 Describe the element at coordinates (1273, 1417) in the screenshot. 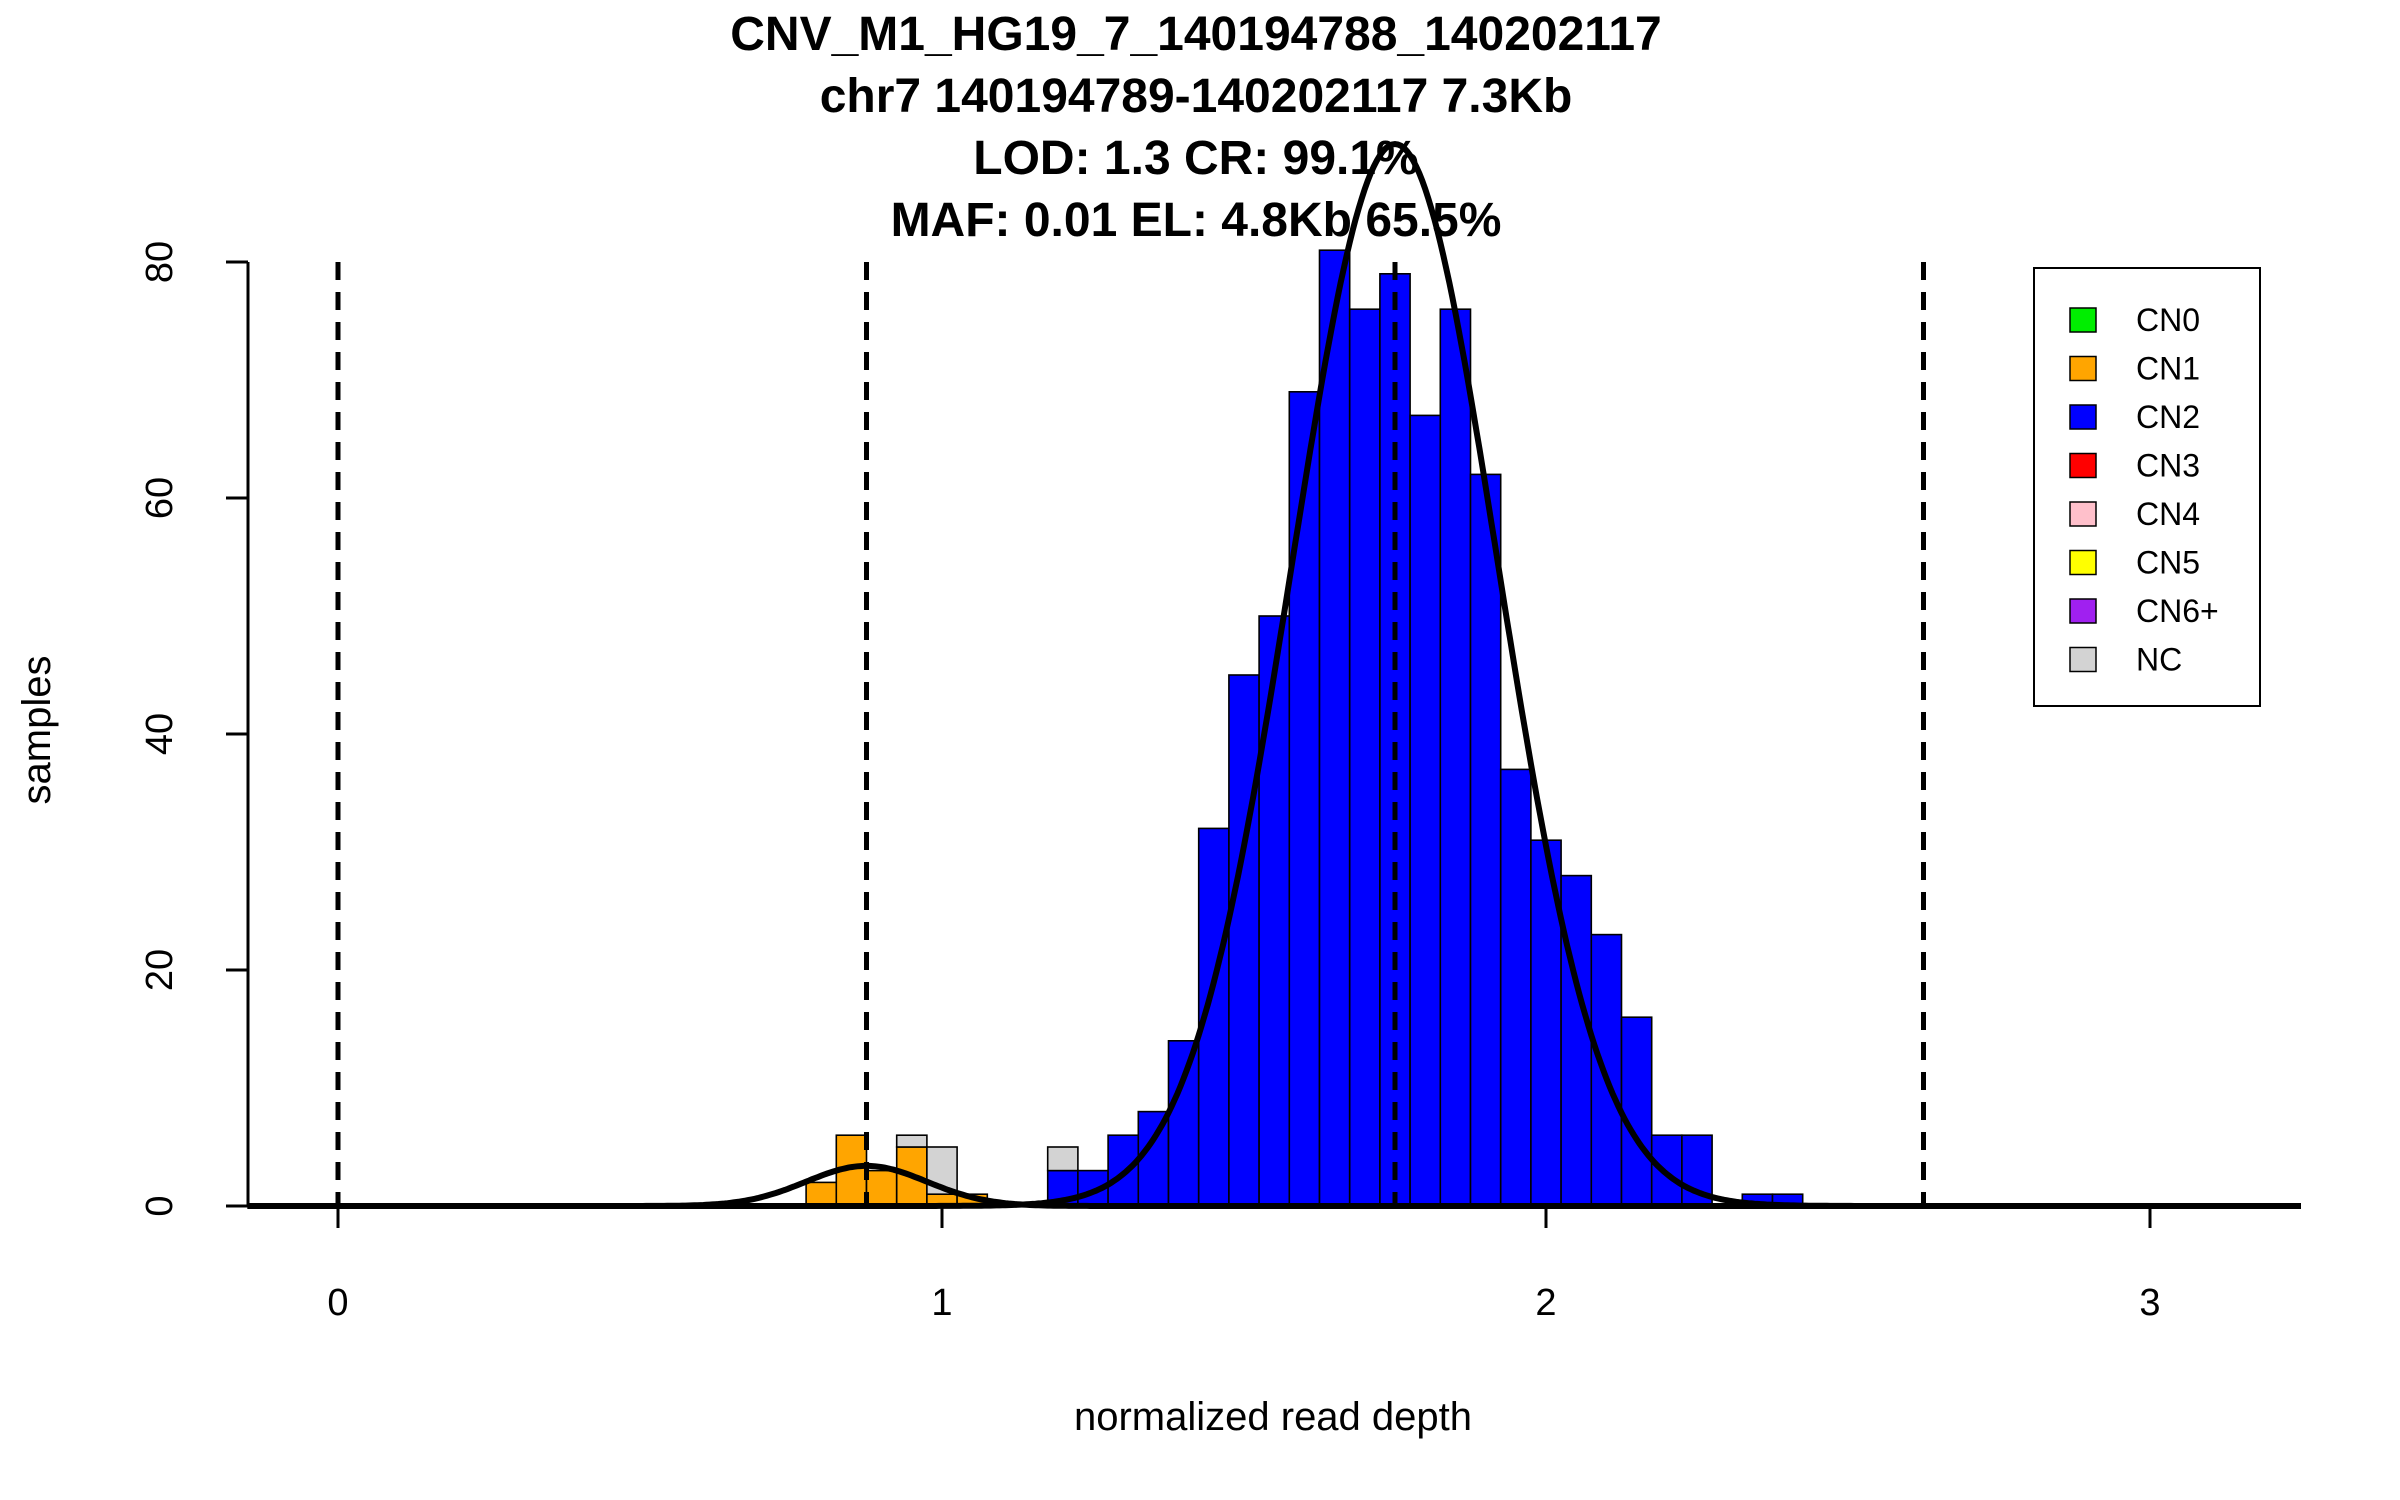

I see `x-axis-label: normalized read depth` at that location.